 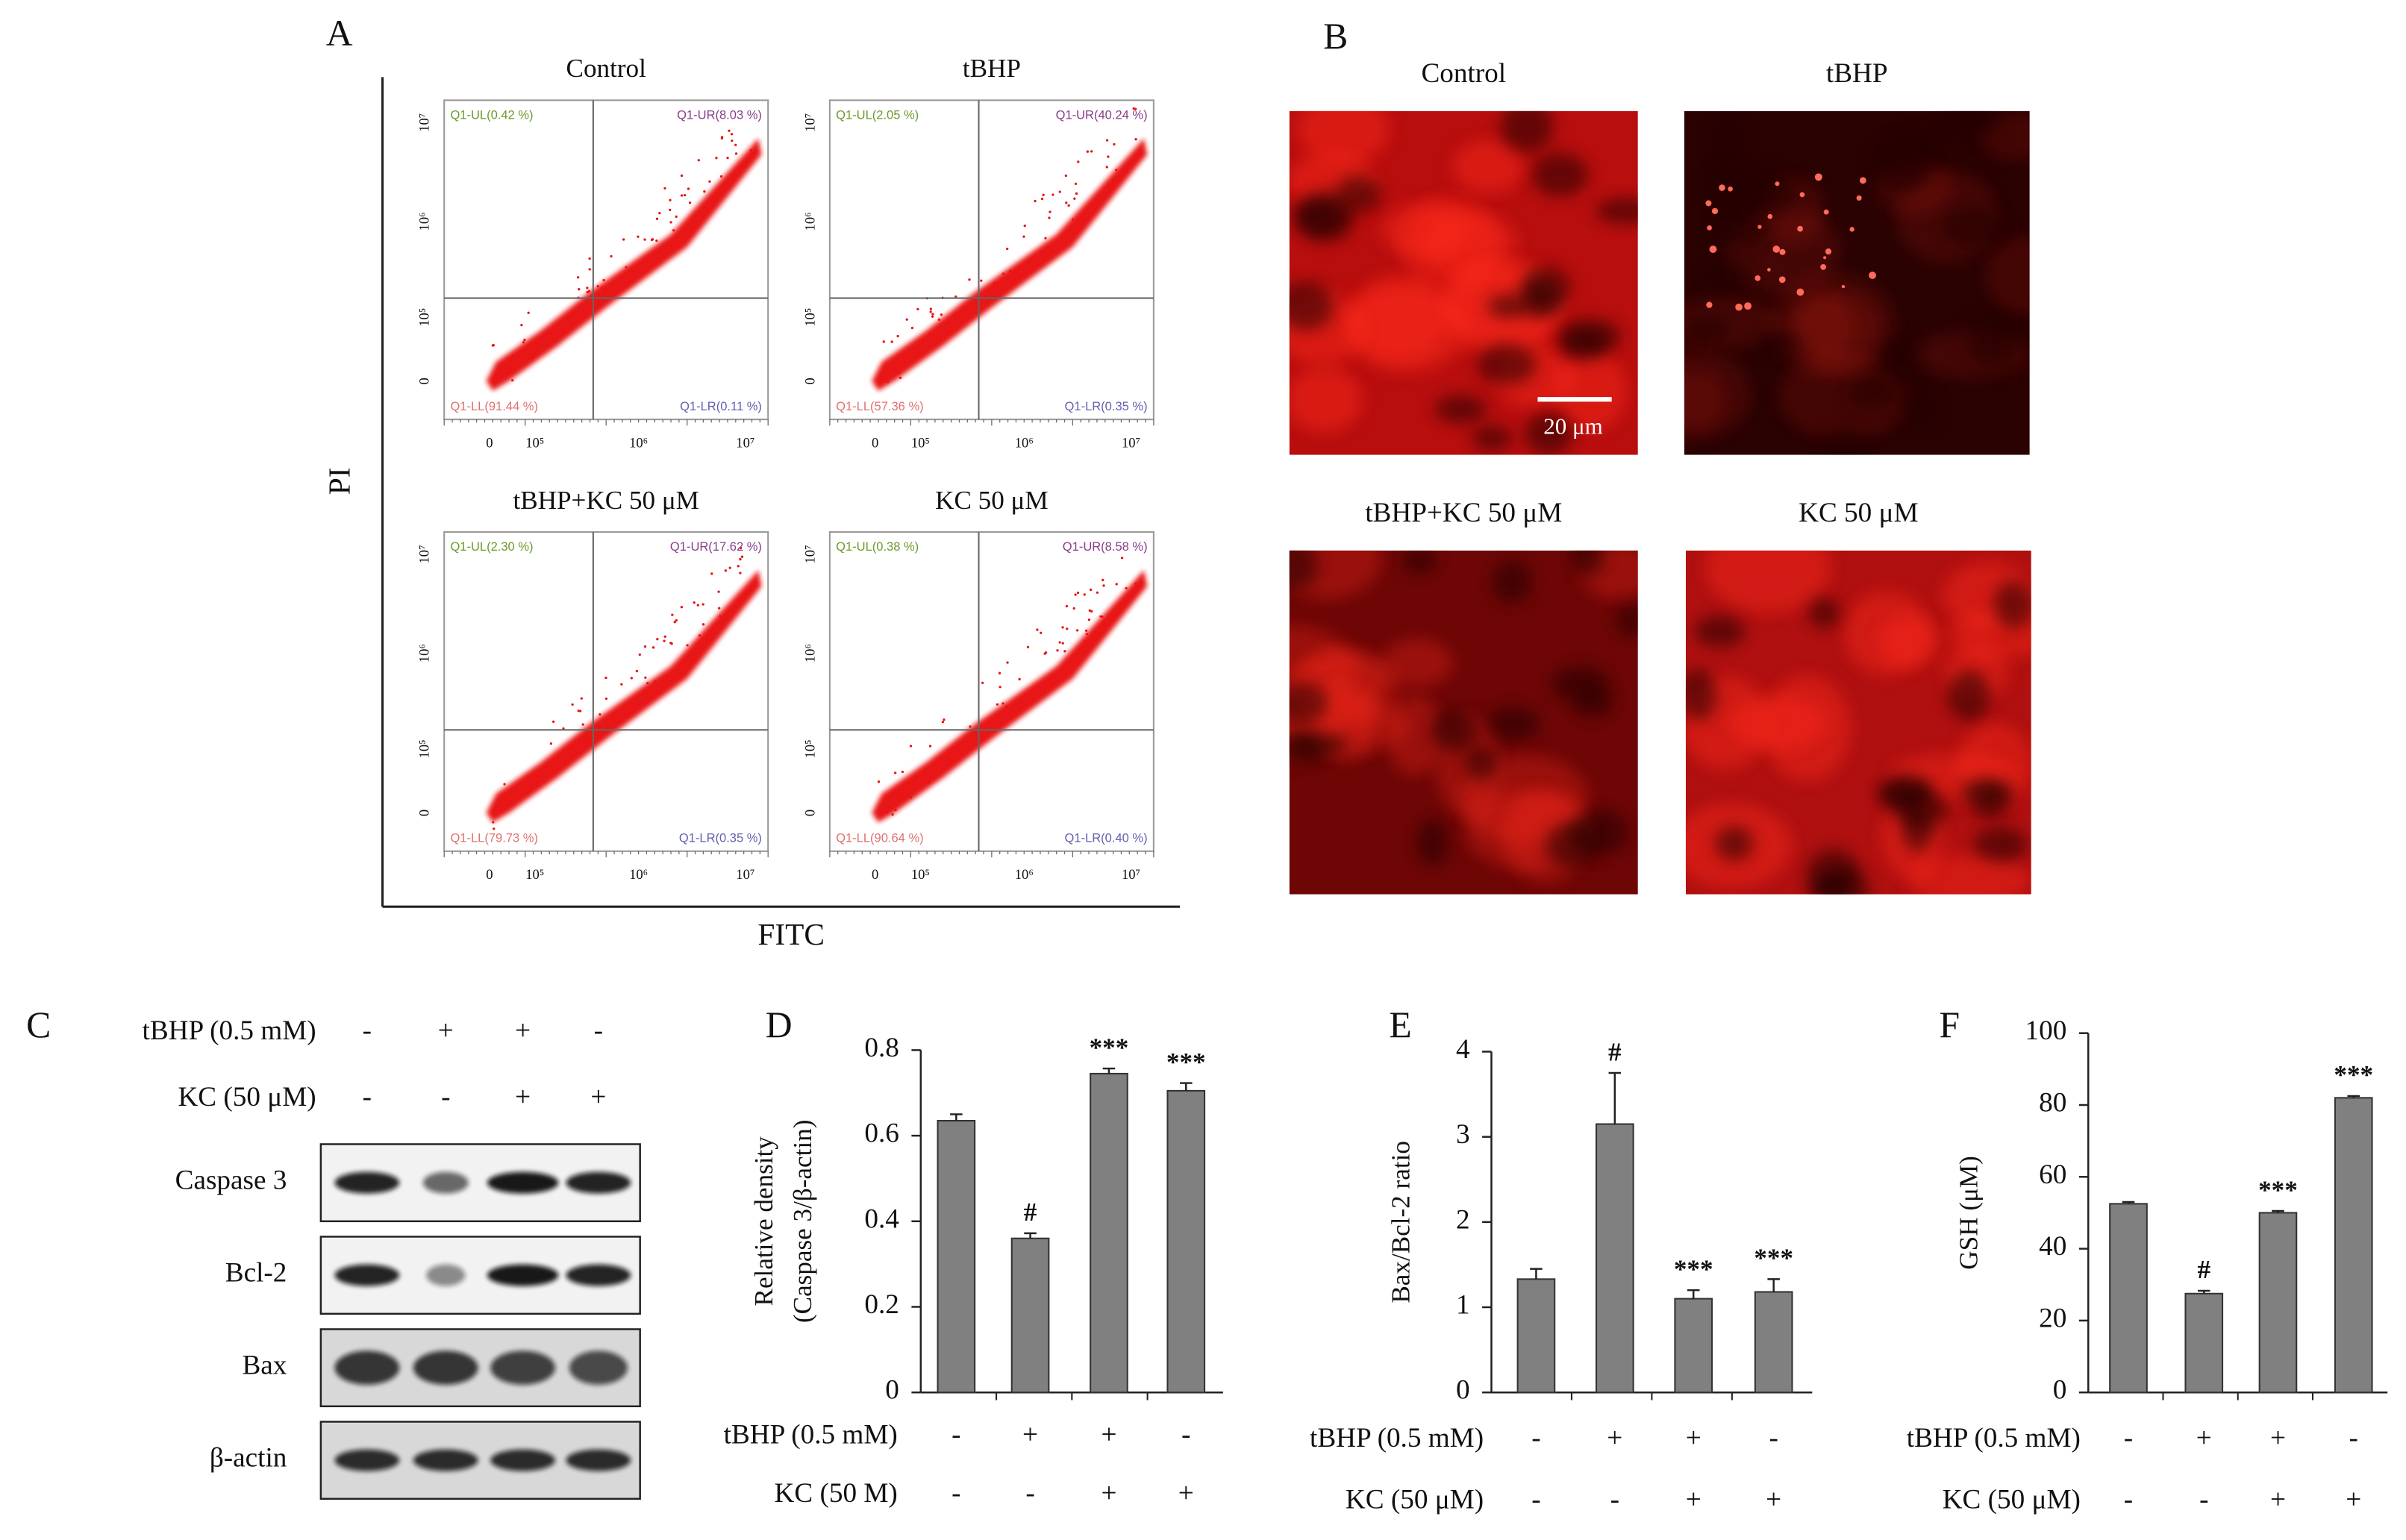 What do you see at coordinates (878, 546) in the screenshot?
I see `quadrant-label: Q1-UL(0.38 %)` at bounding box center [878, 546].